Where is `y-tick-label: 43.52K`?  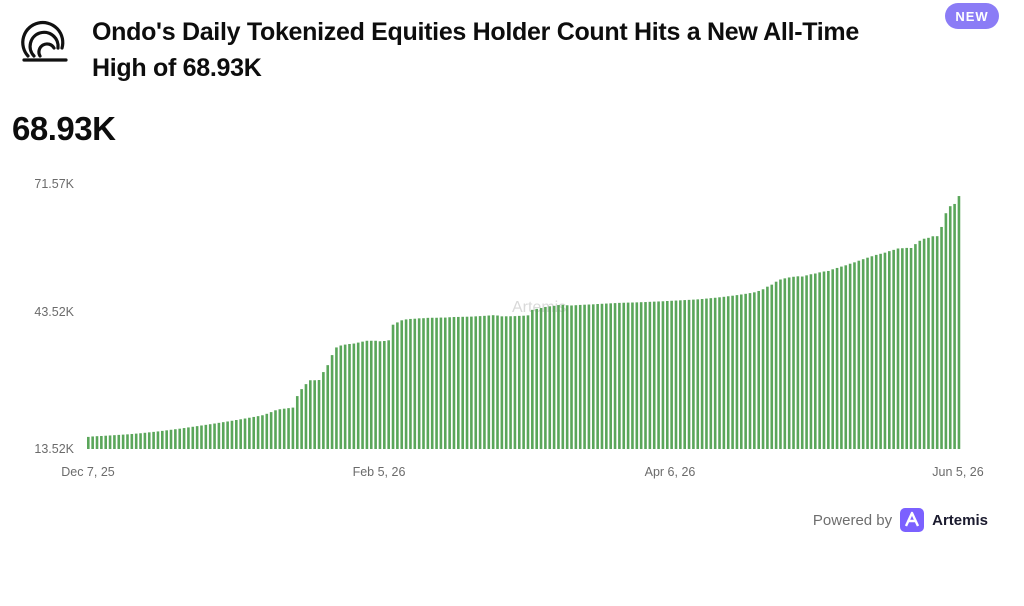 y-tick-label: 43.52K is located at coordinates (54, 312).